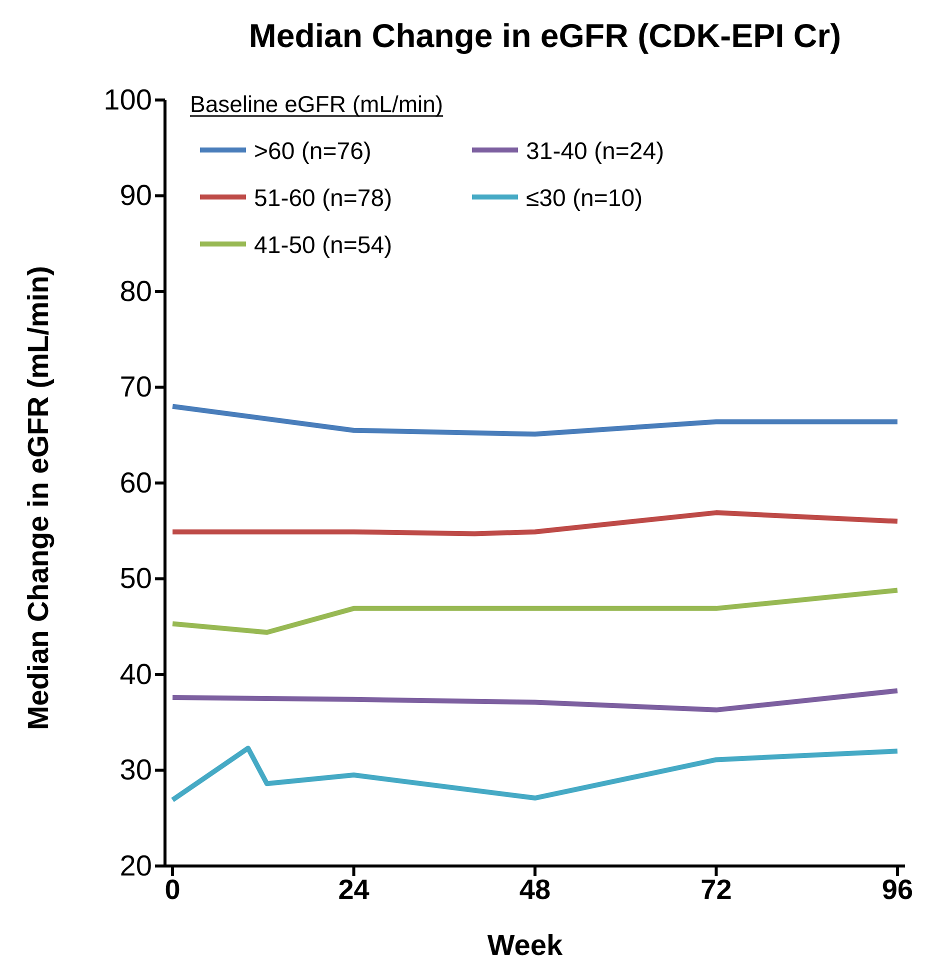 The height and width of the screenshot is (961, 943). Describe the element at coordinates (525, 945) in the screenshot. I see `x-axis-title: Week` at that location.